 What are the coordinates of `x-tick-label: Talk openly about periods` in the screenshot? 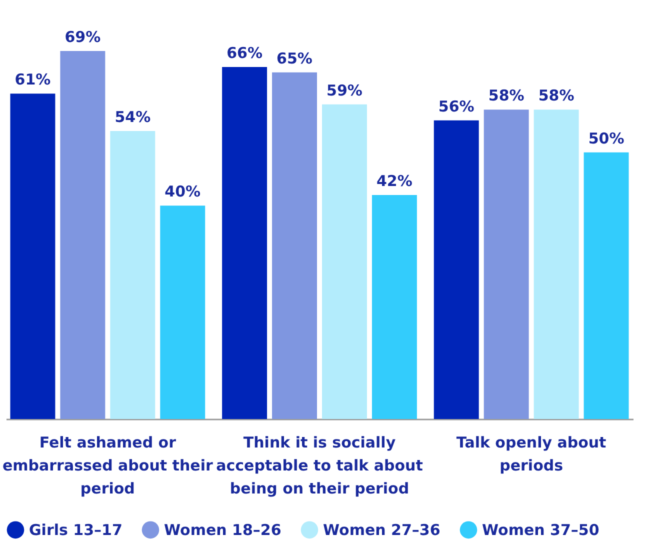 It's located at (531, 454).